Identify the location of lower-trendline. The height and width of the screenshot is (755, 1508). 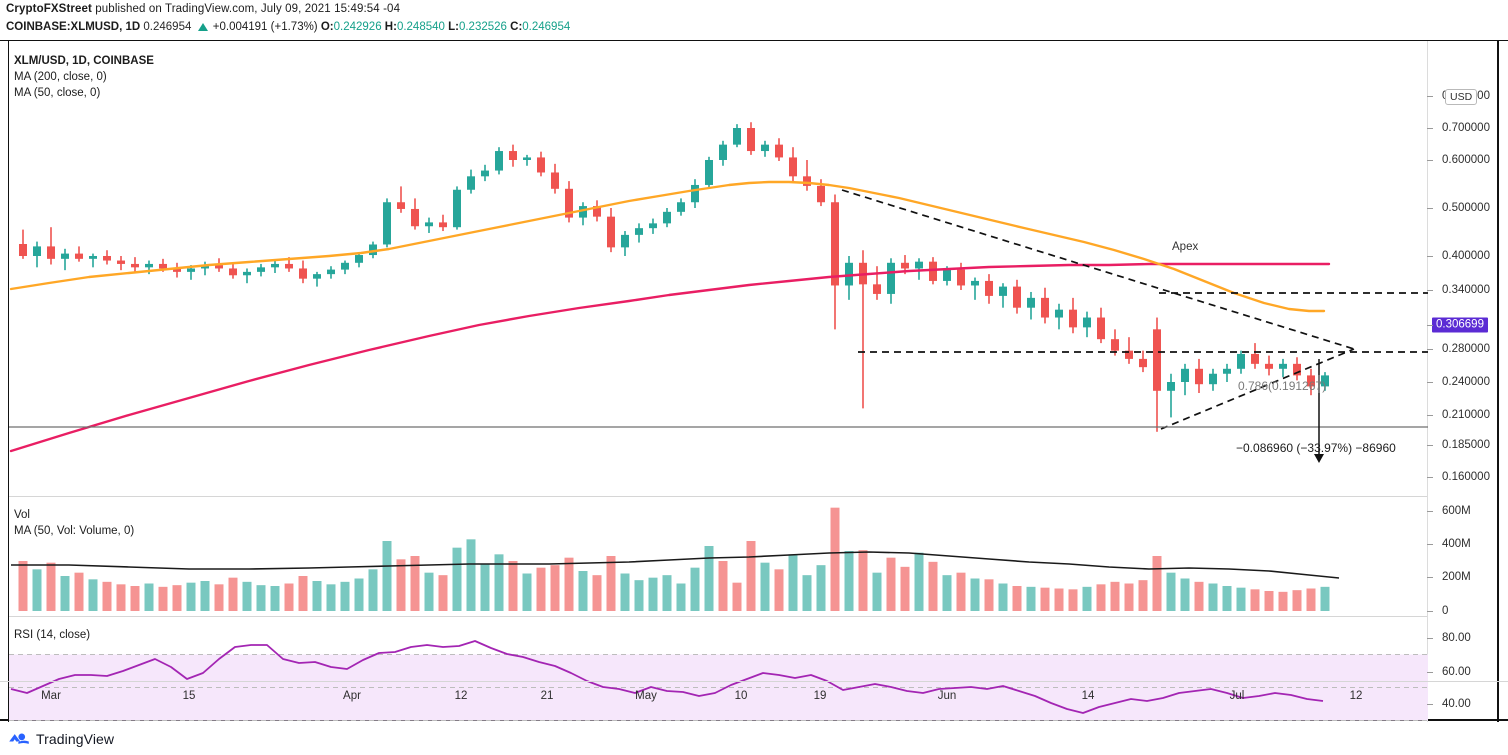
(1257, 389).